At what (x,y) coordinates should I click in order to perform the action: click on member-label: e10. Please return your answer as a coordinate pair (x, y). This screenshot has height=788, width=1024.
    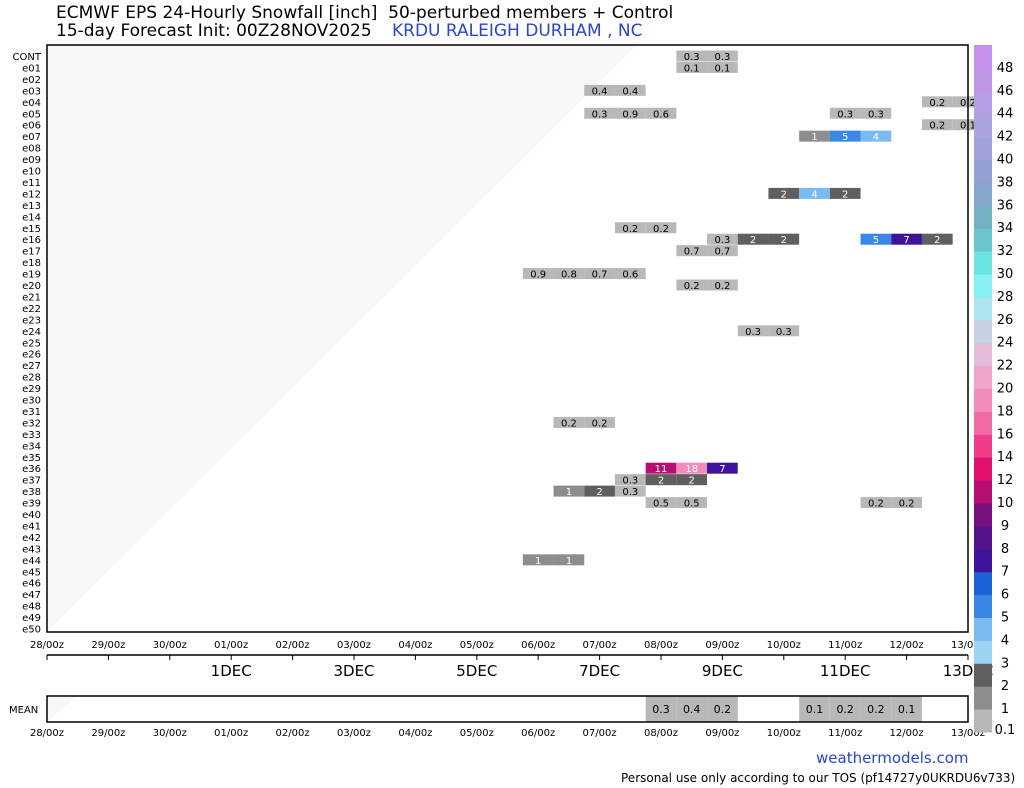
    Looking at the image, I should click on (31, 172).